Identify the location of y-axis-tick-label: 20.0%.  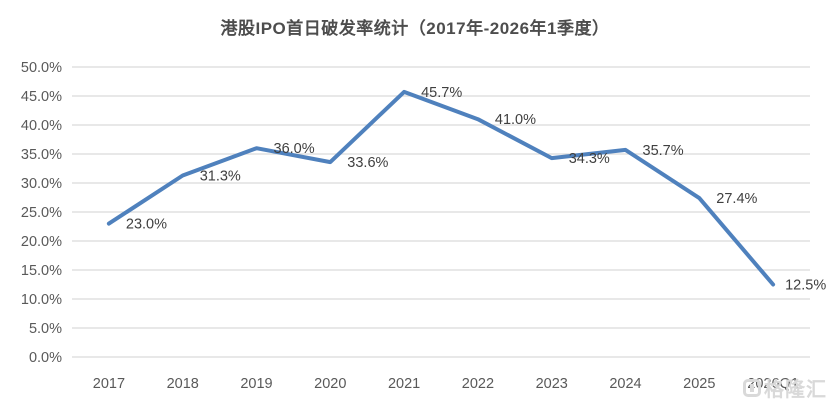
(41, 242).